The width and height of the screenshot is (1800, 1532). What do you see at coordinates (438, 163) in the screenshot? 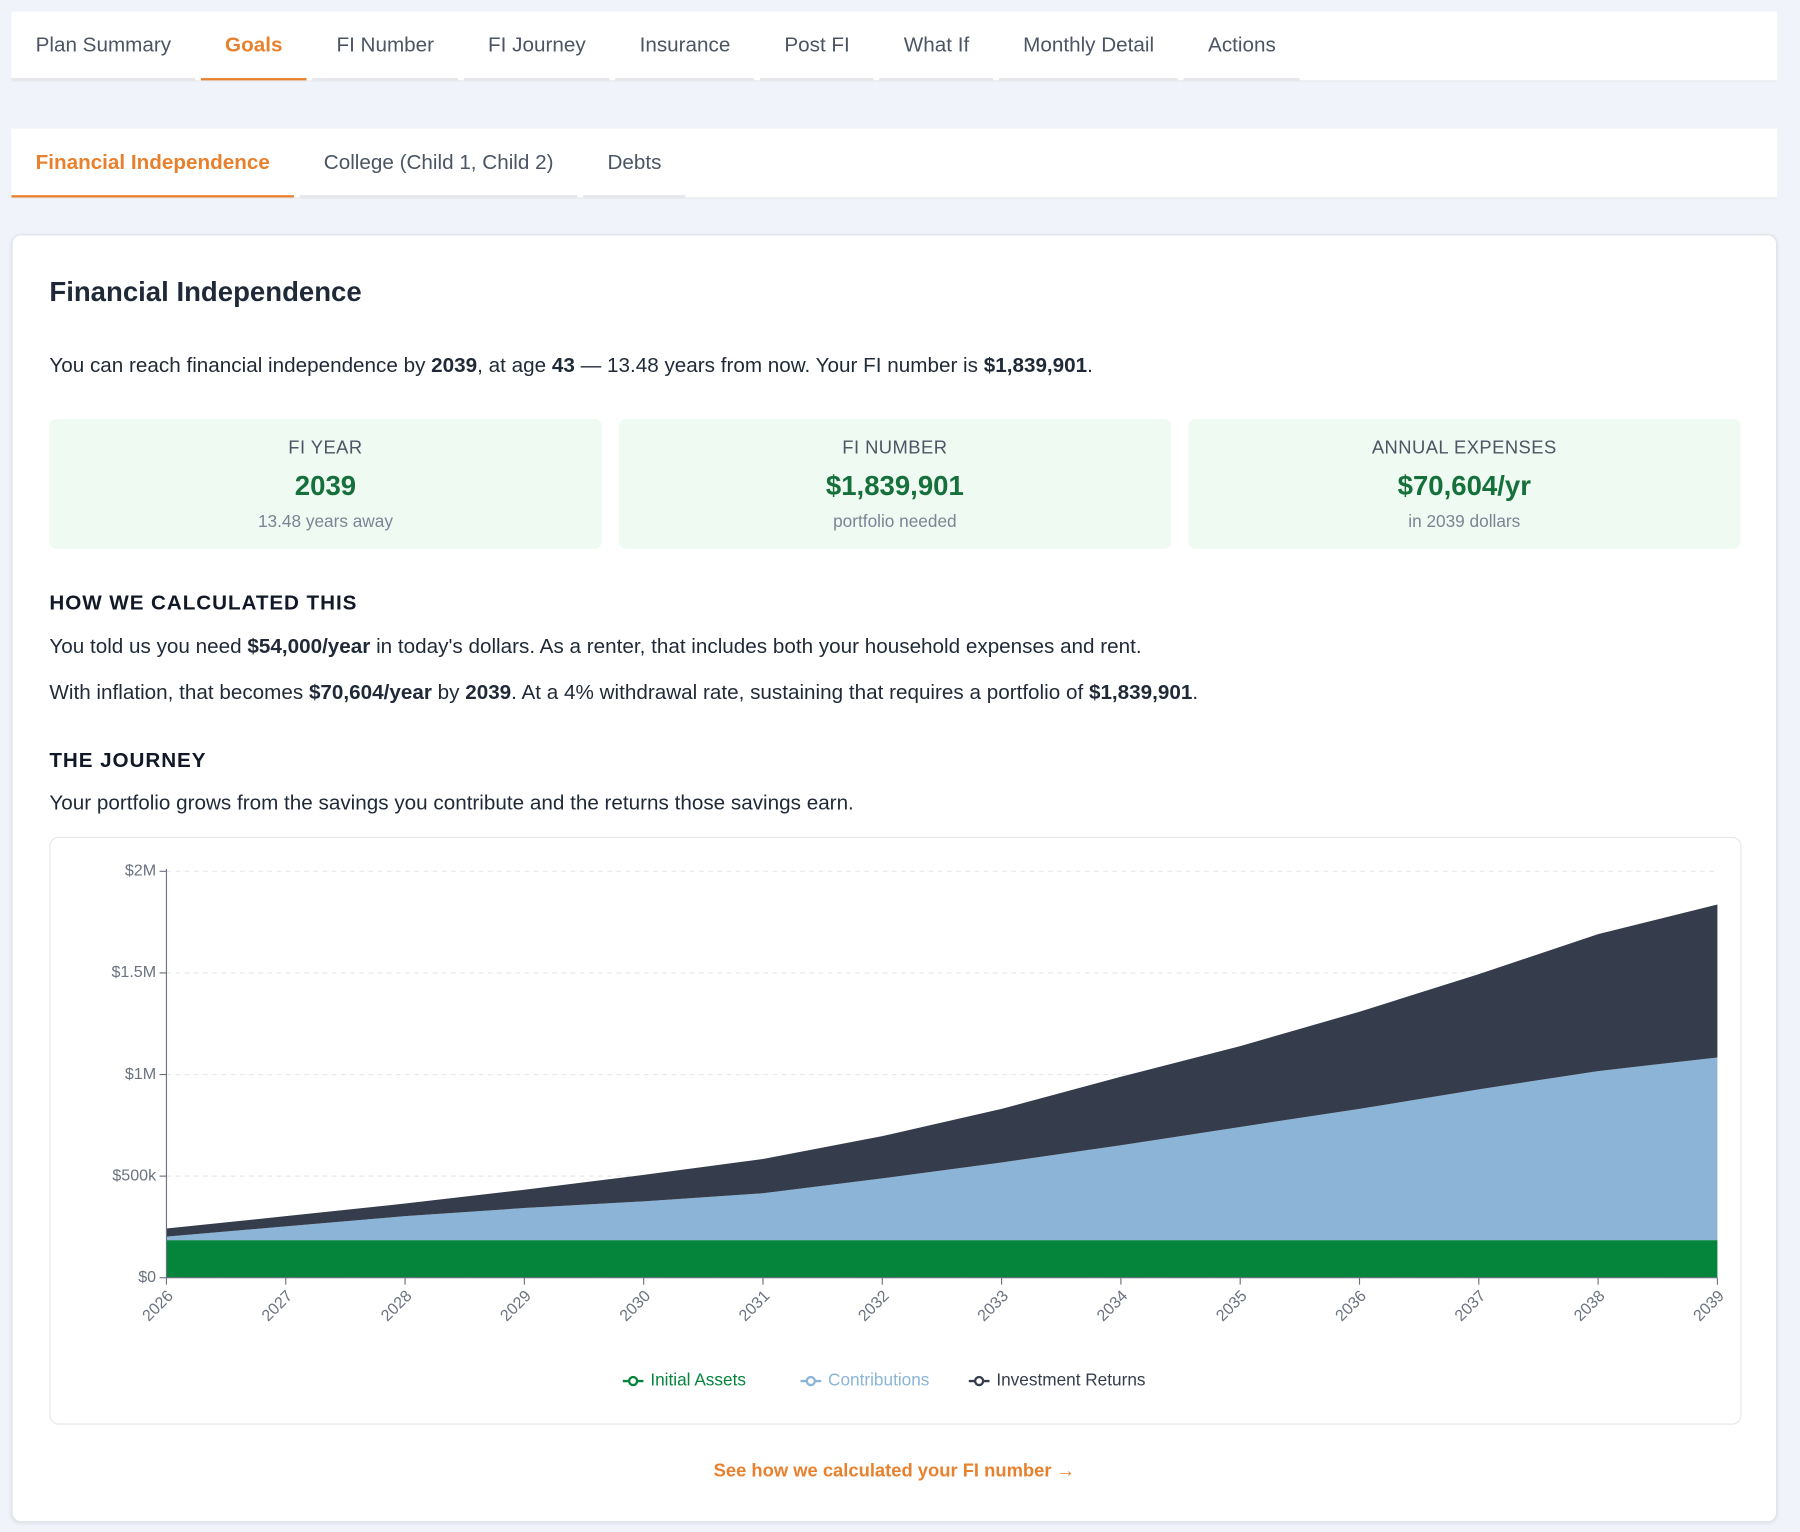
I see `tab: College (Child 1, Child 2)` at bounding box center [438, 163].